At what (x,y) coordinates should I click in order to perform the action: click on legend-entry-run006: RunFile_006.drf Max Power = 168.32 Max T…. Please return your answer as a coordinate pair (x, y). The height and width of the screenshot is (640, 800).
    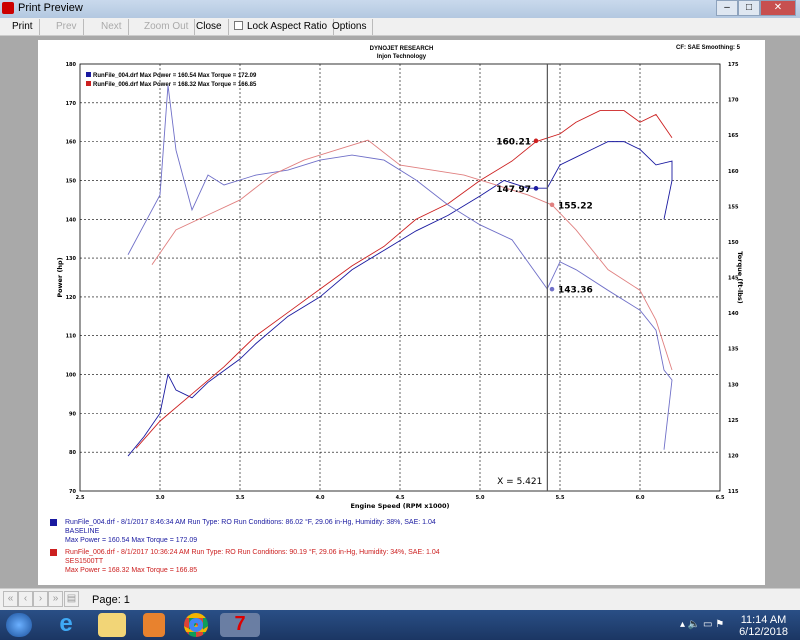
    Looking at the image, I should click on (171, 85).